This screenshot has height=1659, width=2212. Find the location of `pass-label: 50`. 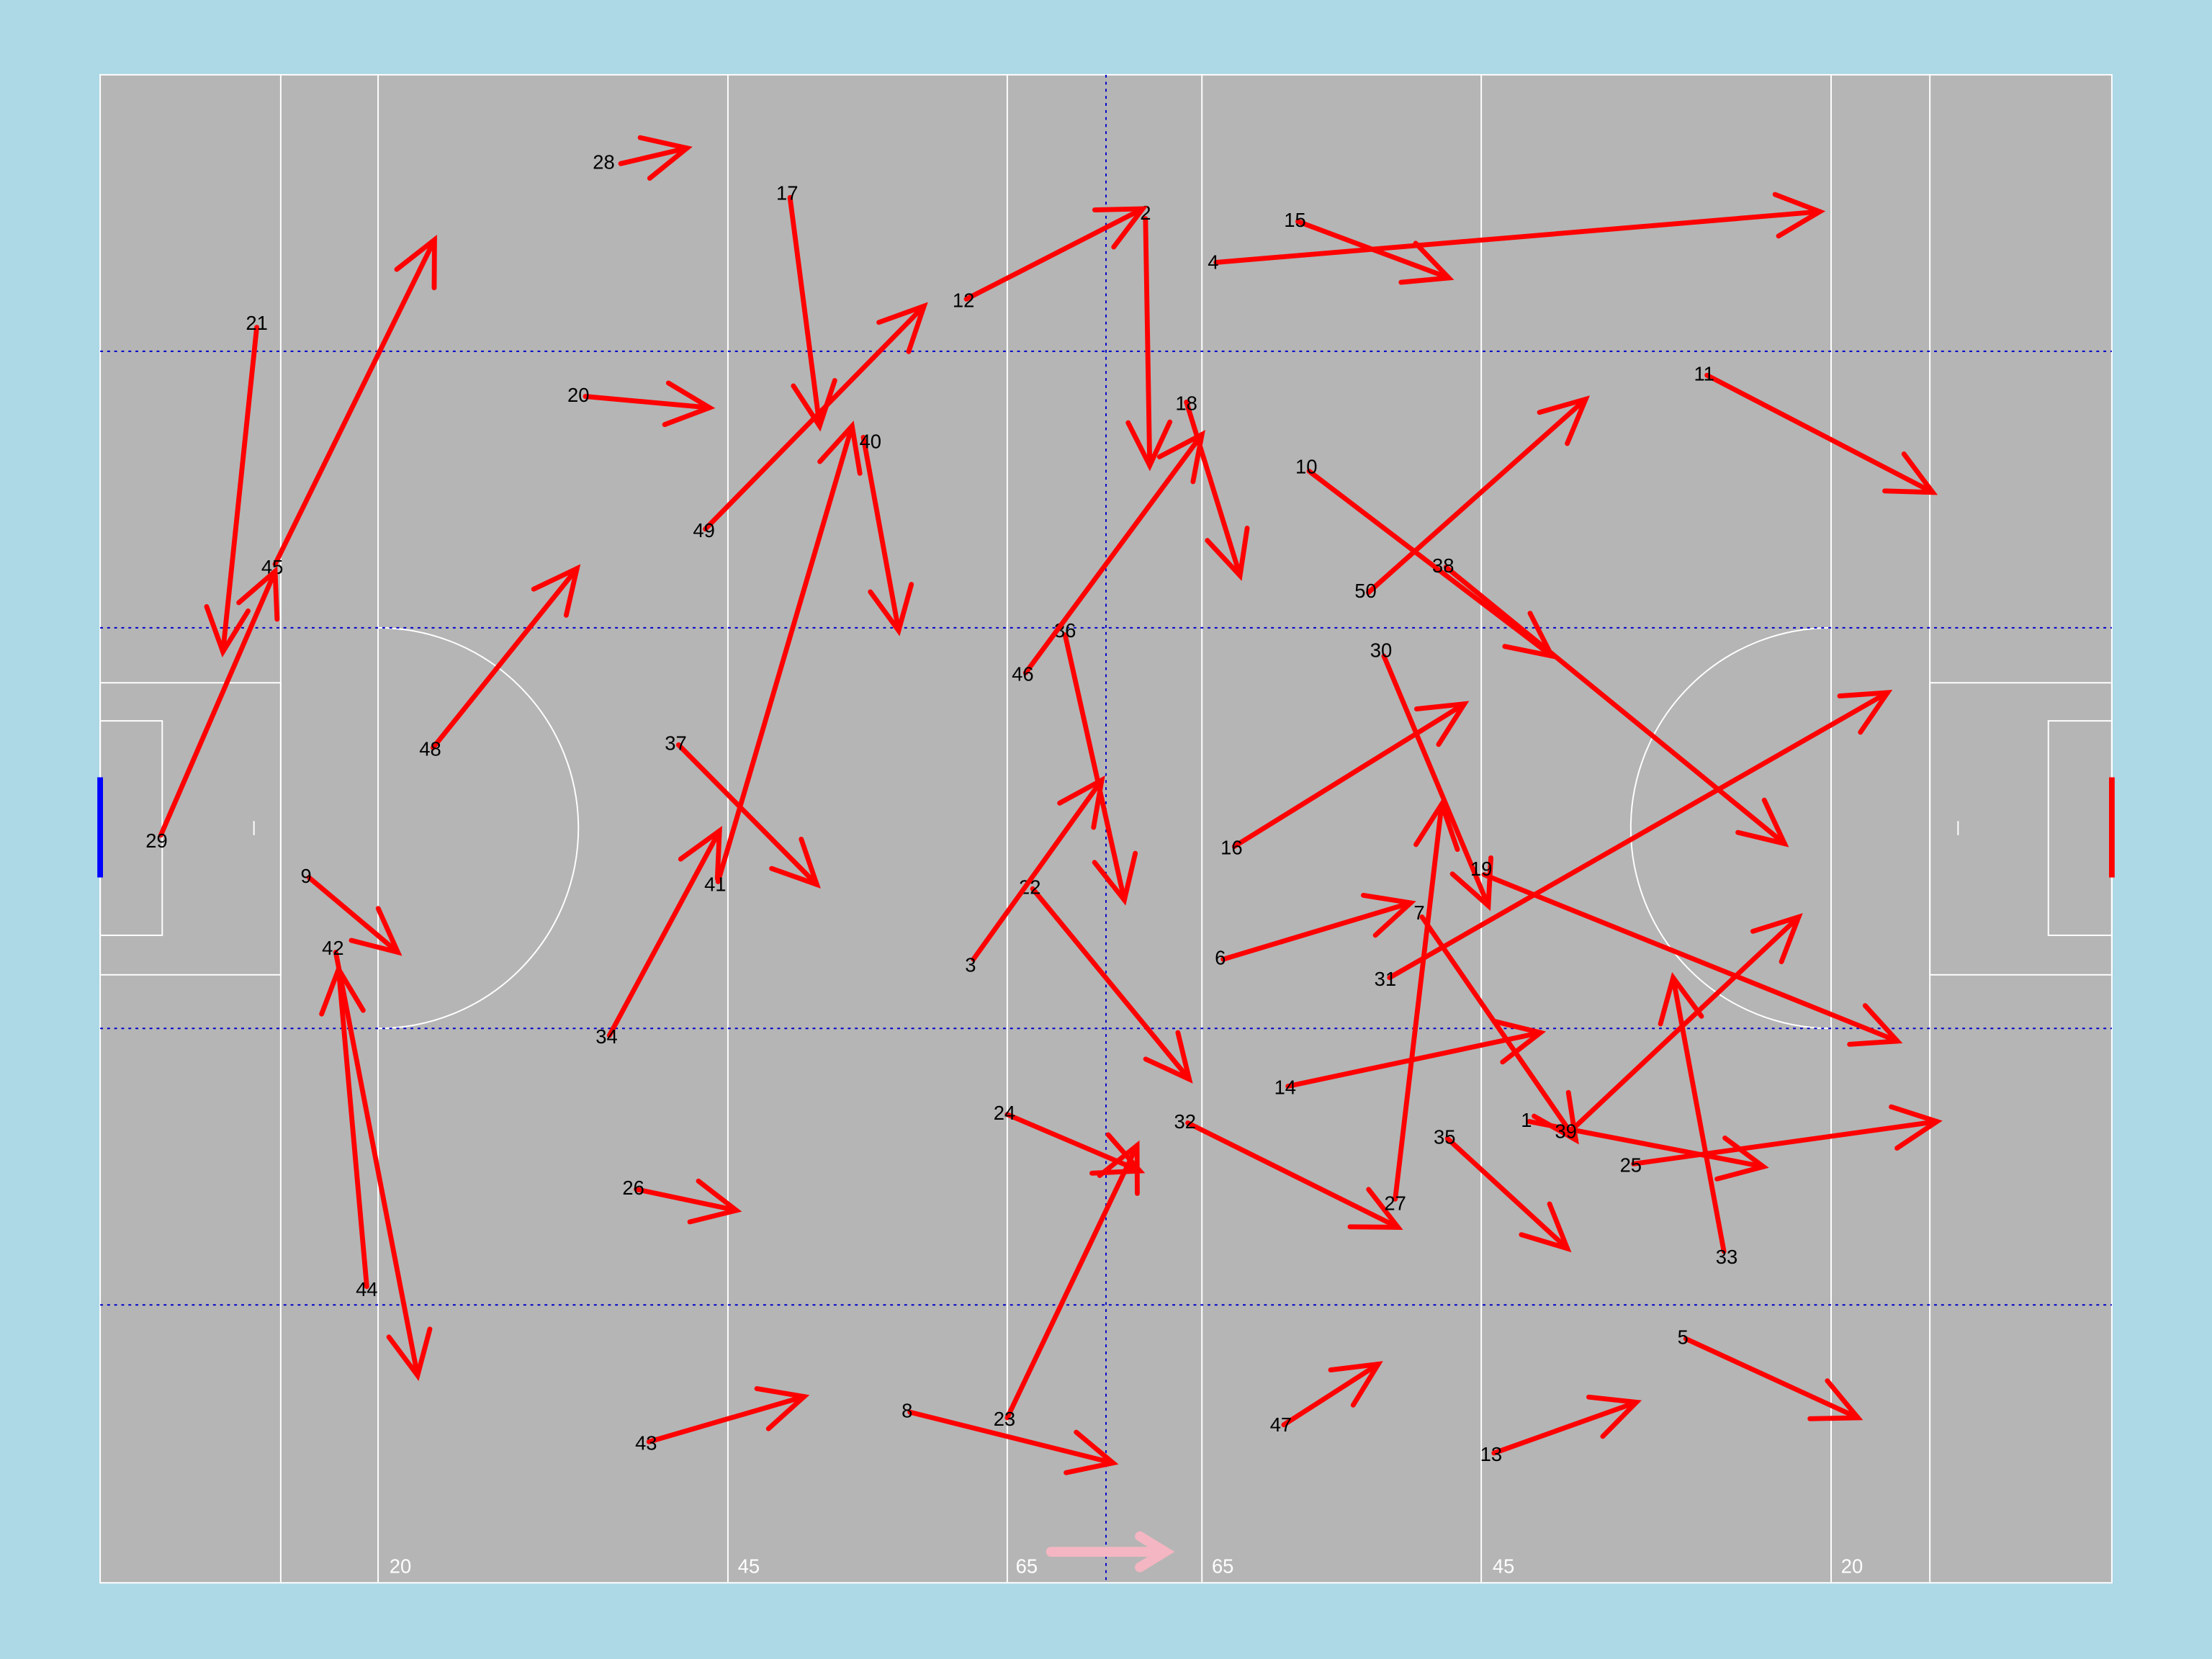

pass-label: 50 is located at coordinates (1365, 591).